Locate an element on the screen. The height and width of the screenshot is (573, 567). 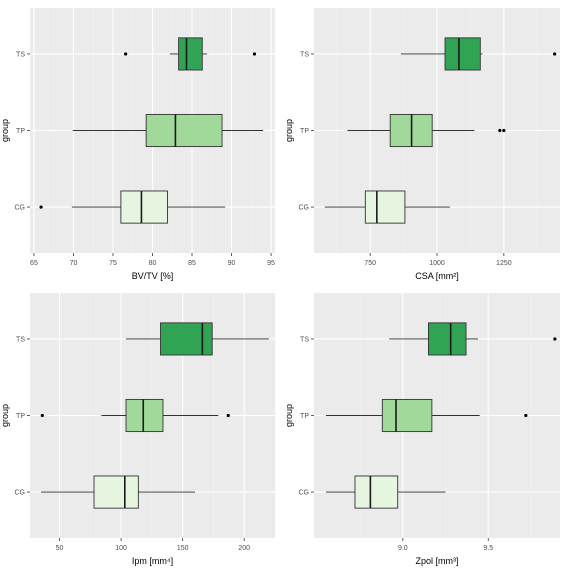
x-tick-label: 1250 is located at coordinates (504, 263).